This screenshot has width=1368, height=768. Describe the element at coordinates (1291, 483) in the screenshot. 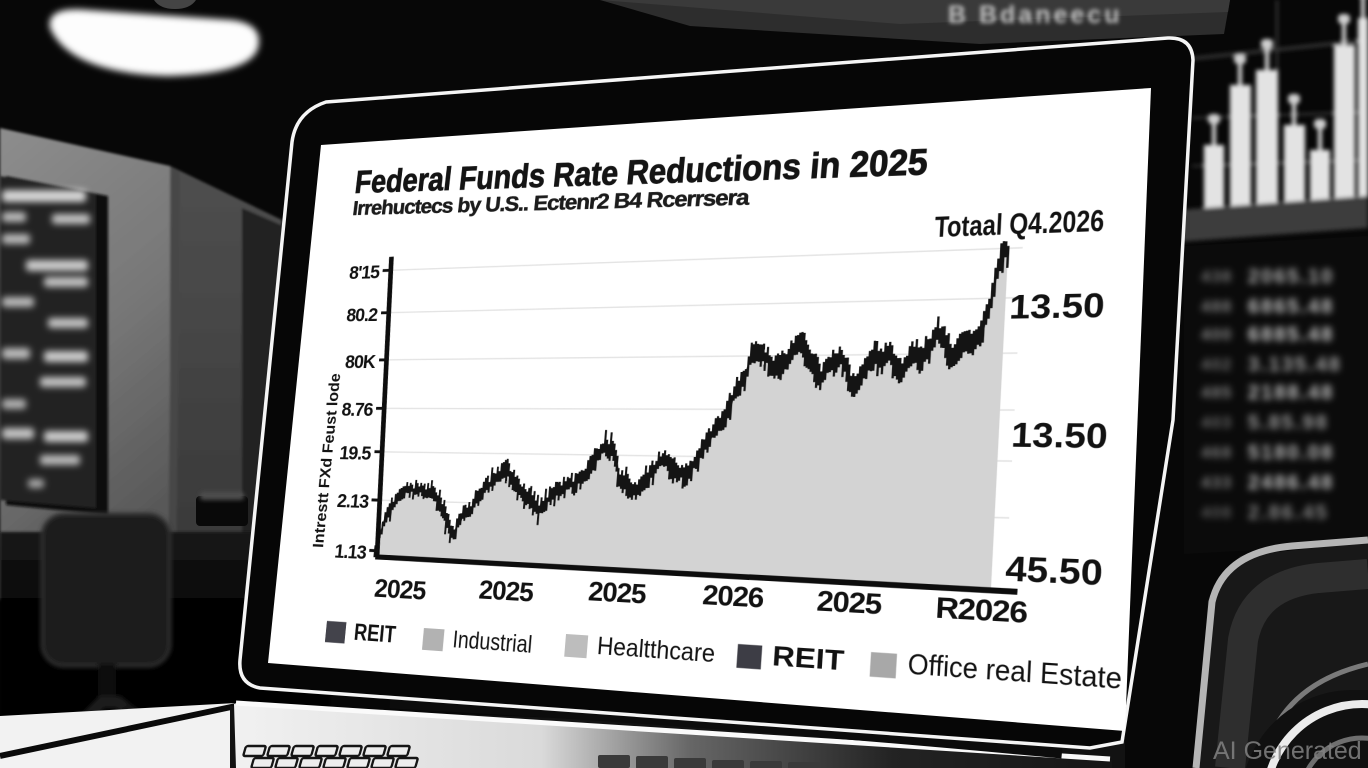

I see `svg-text: 2486.48` at that location.